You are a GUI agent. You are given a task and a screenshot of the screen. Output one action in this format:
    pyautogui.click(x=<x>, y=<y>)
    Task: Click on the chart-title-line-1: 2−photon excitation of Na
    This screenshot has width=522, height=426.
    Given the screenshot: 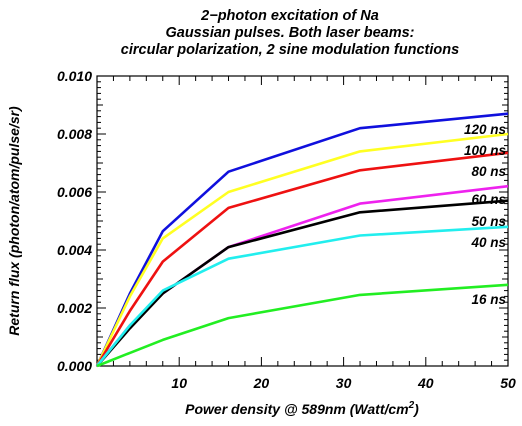 What is the action you would take?
    pyautogui.click(x=289, y=16)
    